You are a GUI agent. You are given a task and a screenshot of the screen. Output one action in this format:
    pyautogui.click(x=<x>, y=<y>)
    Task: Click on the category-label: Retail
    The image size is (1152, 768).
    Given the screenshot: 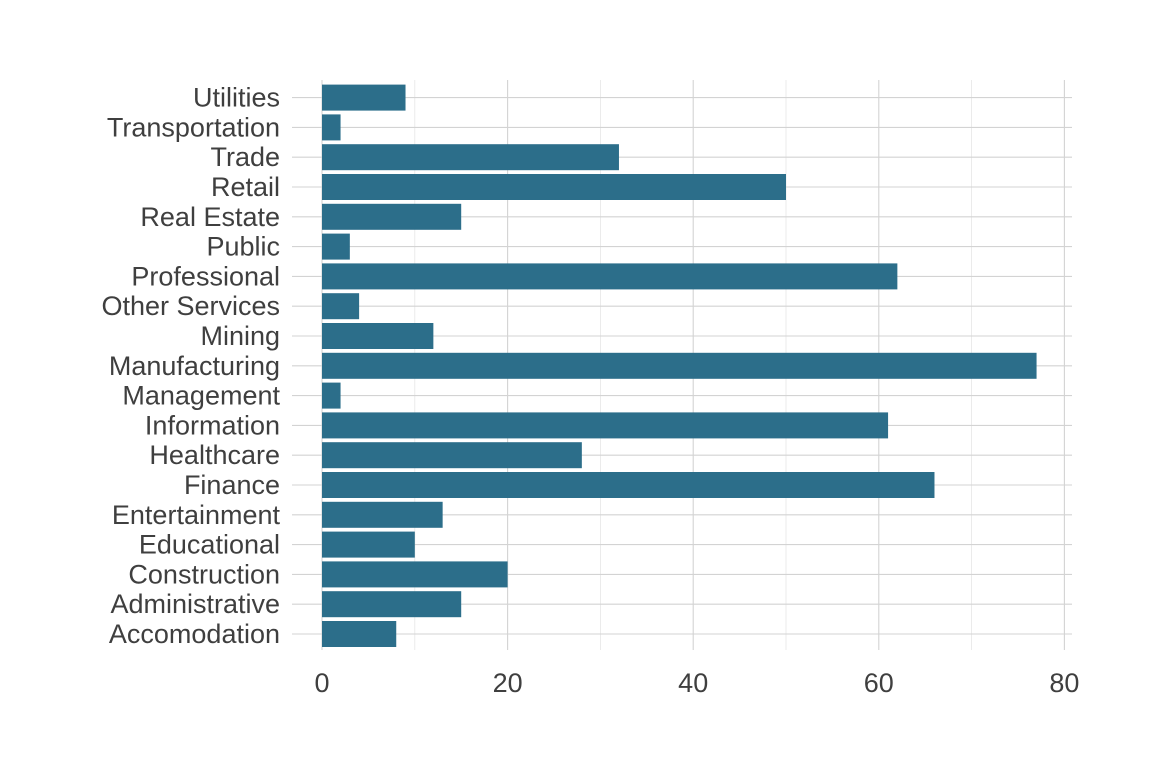 What is the action you would take?
    pyautogui.click(x=245, y=187)
    